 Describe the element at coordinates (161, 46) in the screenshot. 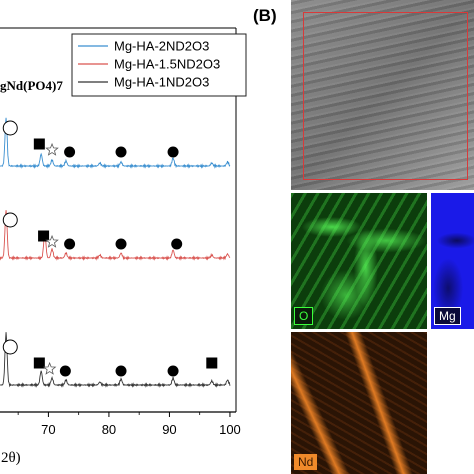

I see `legend-entry-1: Mg-HA-2ND2O3` at that location.